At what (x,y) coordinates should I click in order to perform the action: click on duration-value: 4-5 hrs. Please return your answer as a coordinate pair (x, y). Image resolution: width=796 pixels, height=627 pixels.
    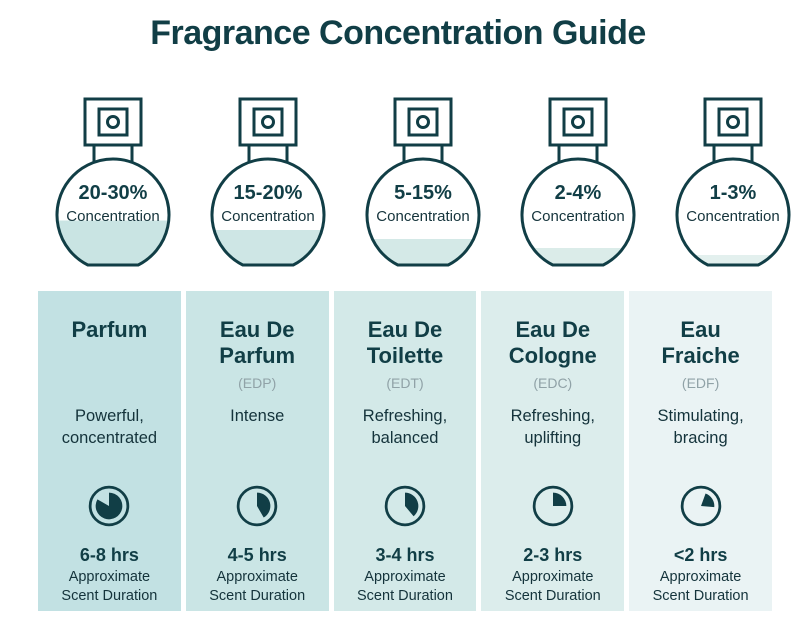
    Looking at the image, I should click on (257, 555).